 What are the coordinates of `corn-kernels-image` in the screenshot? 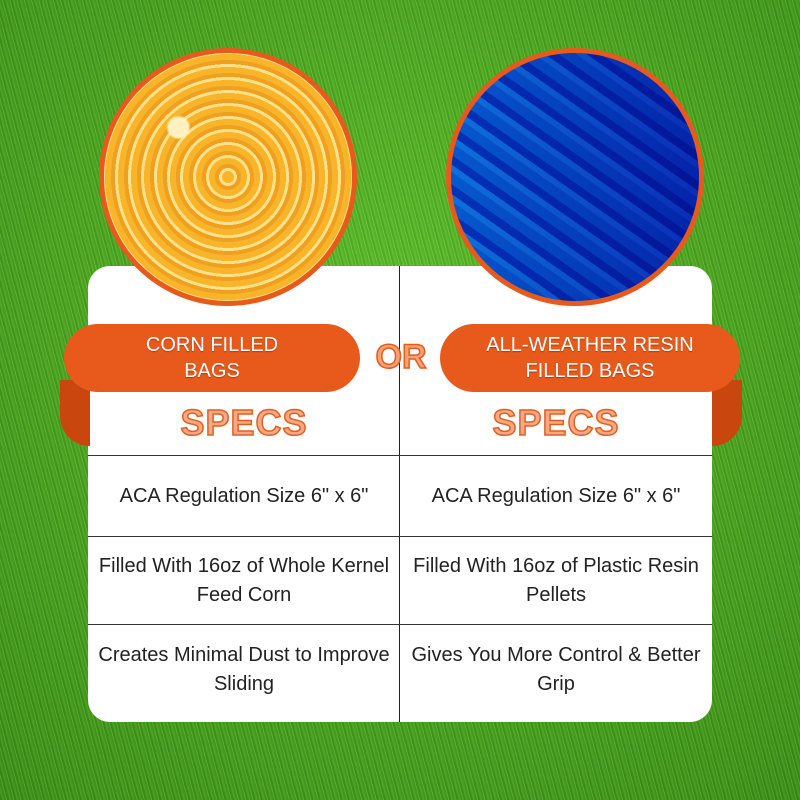 It's located at (228, 177).